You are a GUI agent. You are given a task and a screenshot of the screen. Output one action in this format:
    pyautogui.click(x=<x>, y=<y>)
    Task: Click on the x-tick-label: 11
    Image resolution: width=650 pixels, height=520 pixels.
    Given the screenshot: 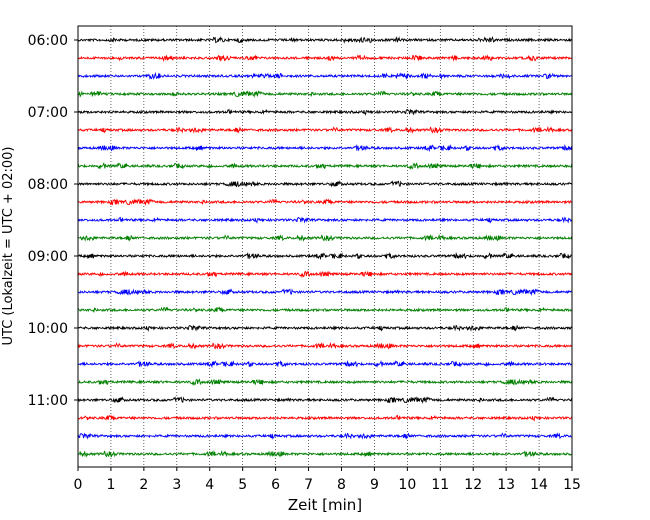 What is the action you would take?
    pyautogui.click(x=440, y=485)
    